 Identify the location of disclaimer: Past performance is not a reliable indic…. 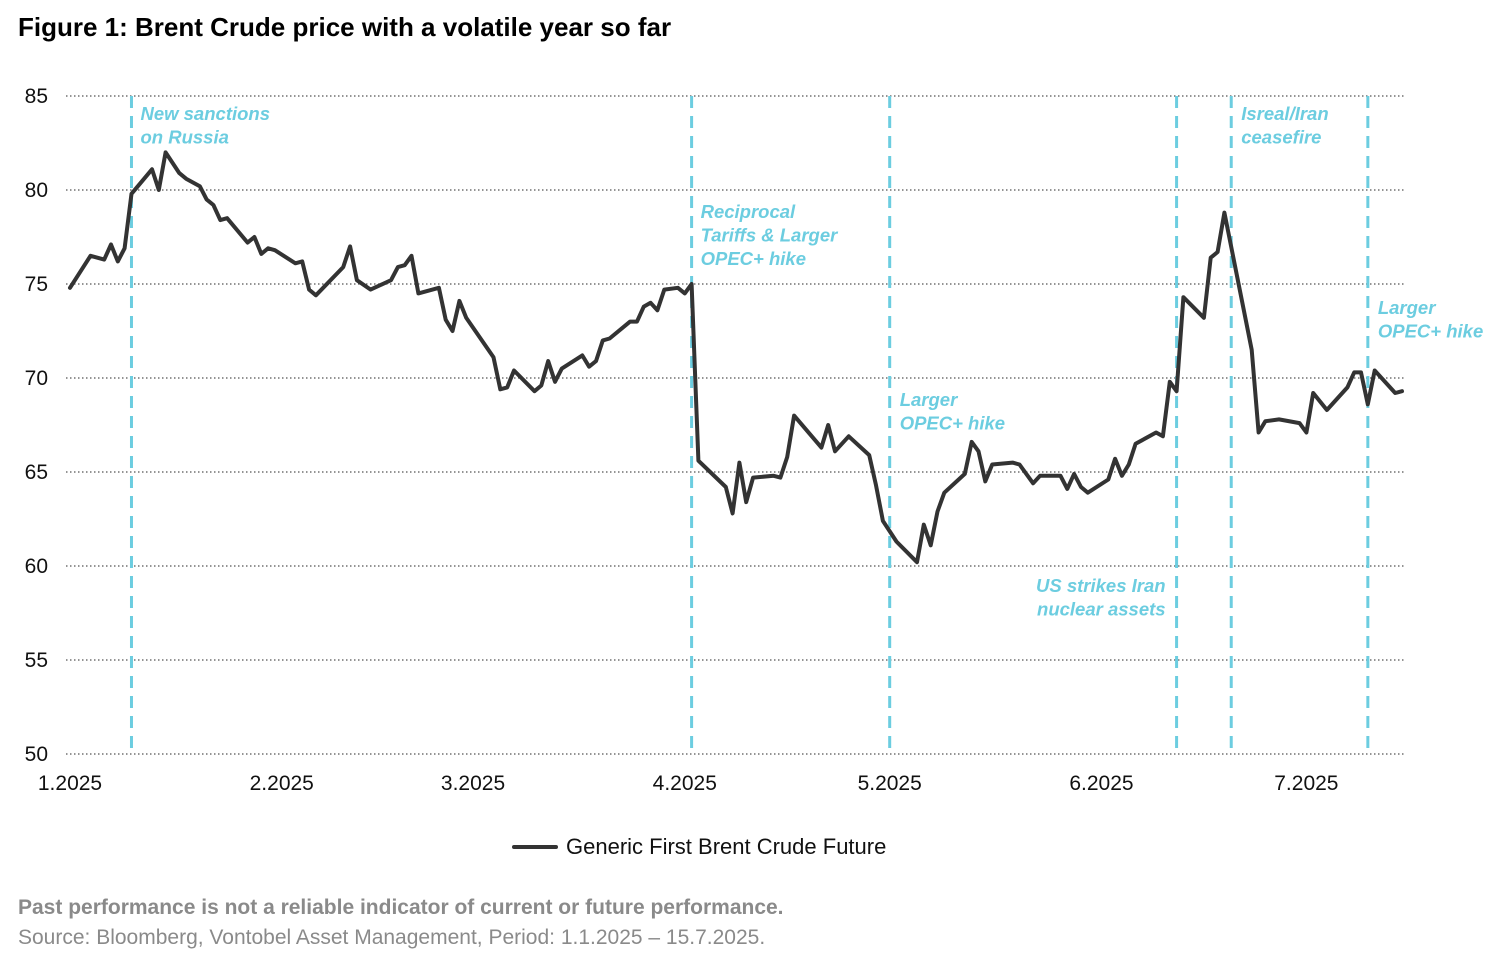
(401, 907).